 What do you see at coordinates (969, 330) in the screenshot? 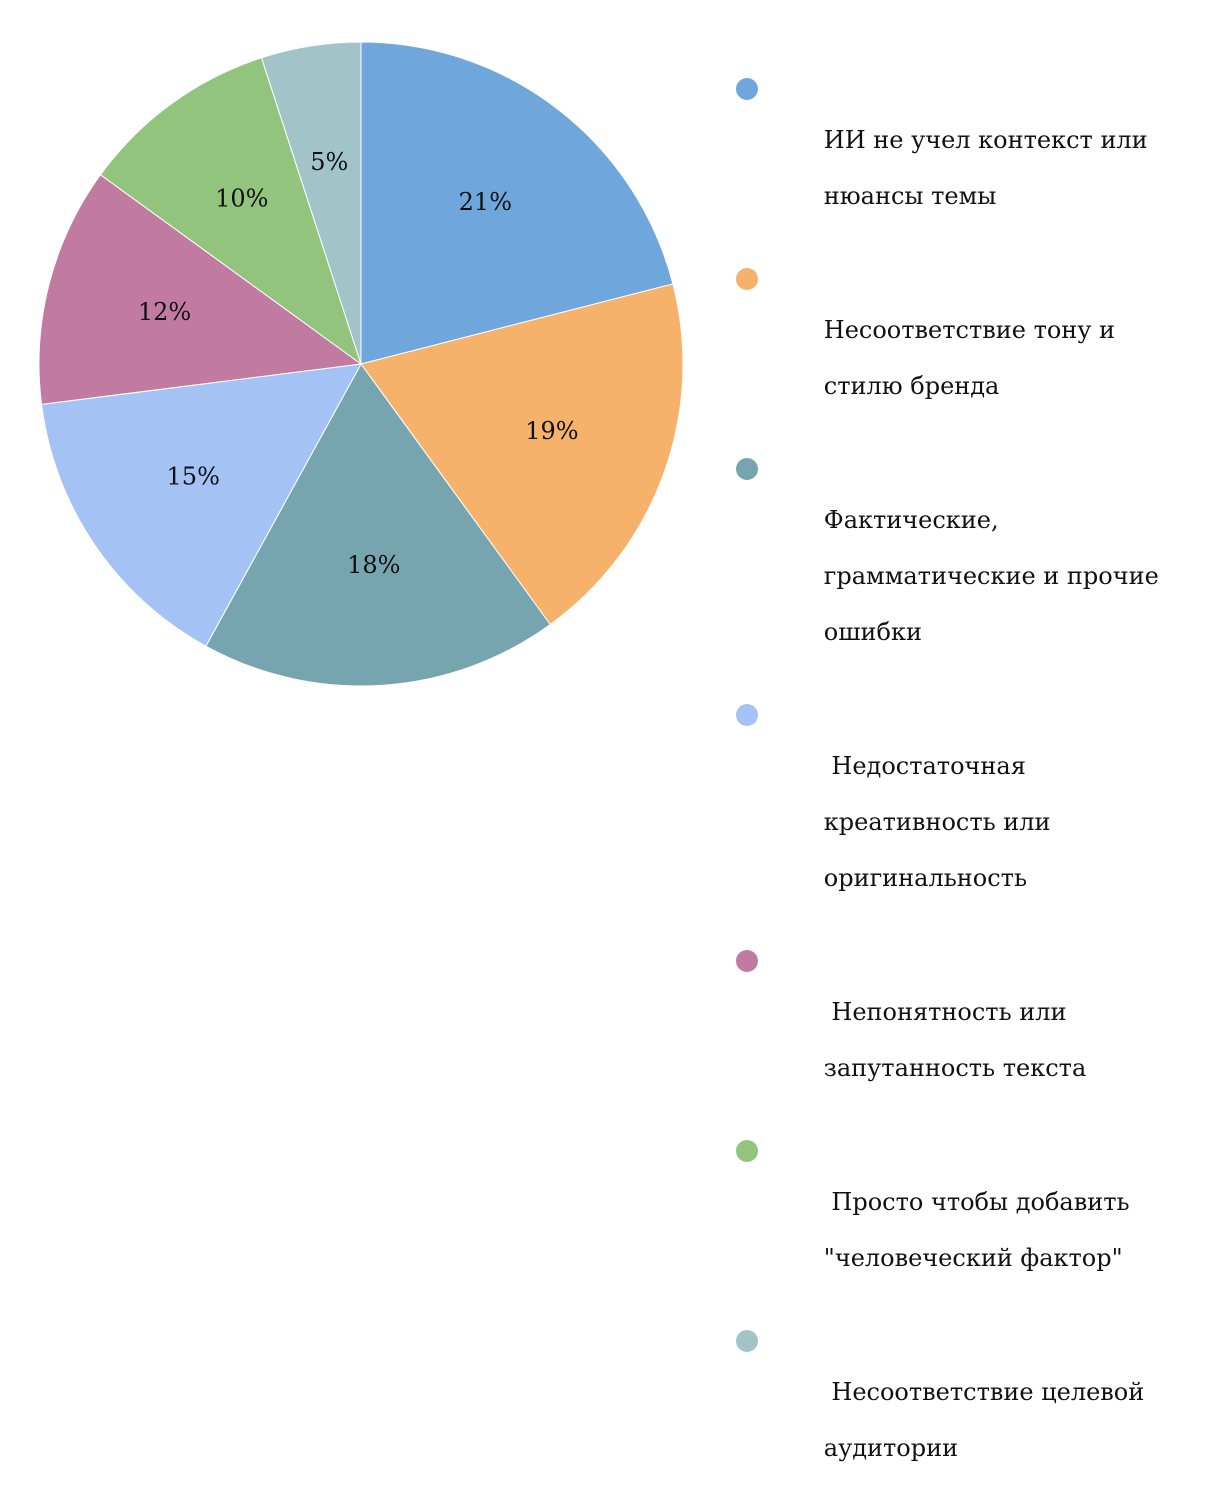
I see `legend-label-tone-line1: Несоответствие тону и` at bounding box center [969, 330].